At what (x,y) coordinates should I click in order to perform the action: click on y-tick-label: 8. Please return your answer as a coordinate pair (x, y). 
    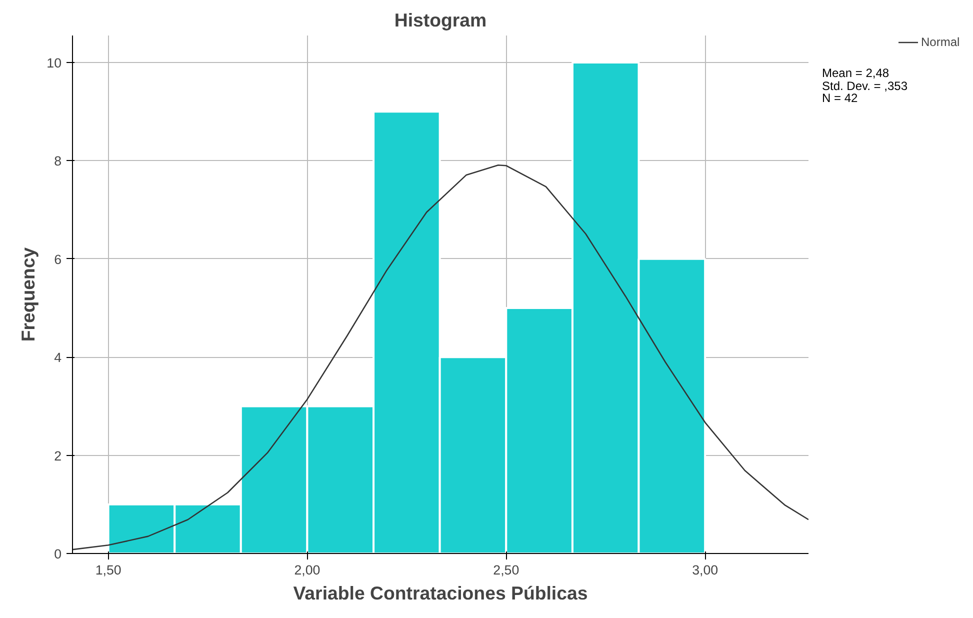
    Looking at the image, I should click on (58, 161).